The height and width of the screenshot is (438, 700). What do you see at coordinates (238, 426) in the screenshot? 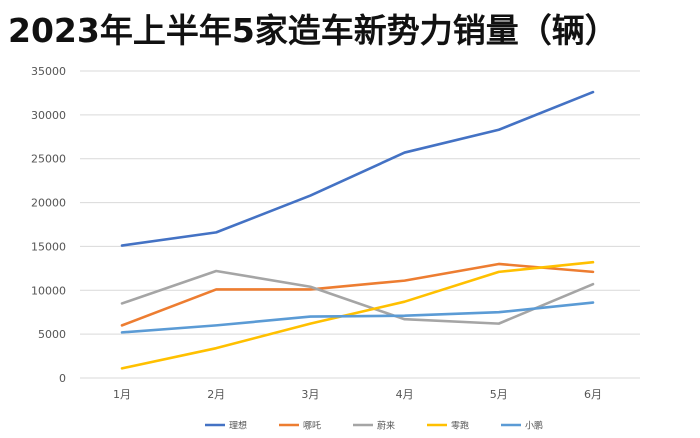
I see `legend-label: 理想` at bounding box center [238, 426].